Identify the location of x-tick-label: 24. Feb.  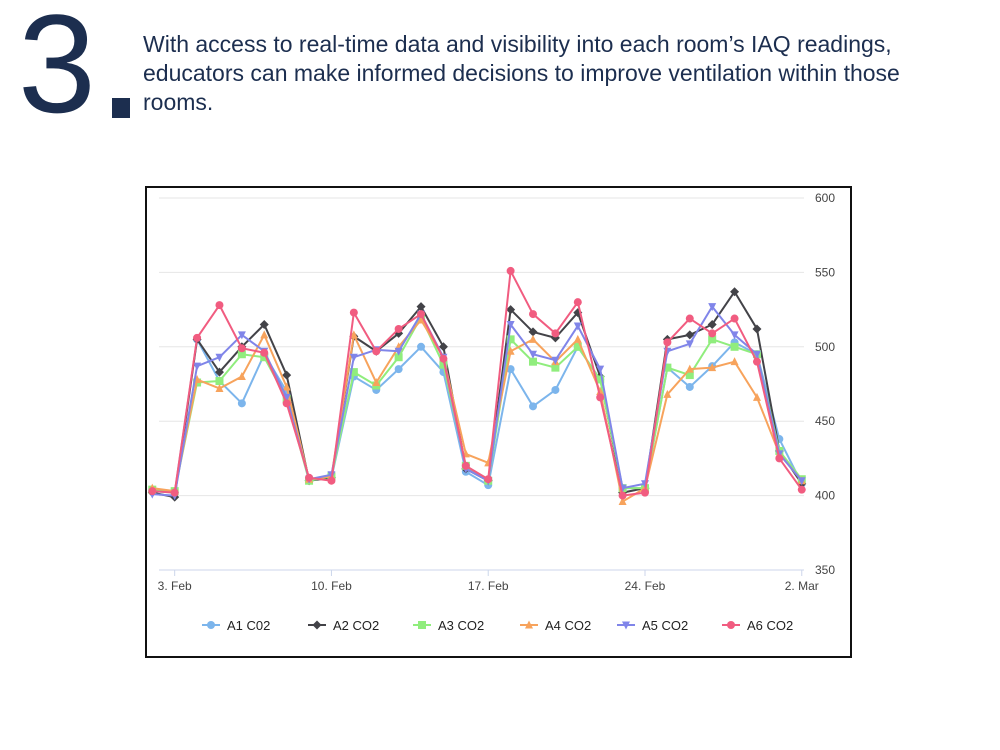
(645, 586).